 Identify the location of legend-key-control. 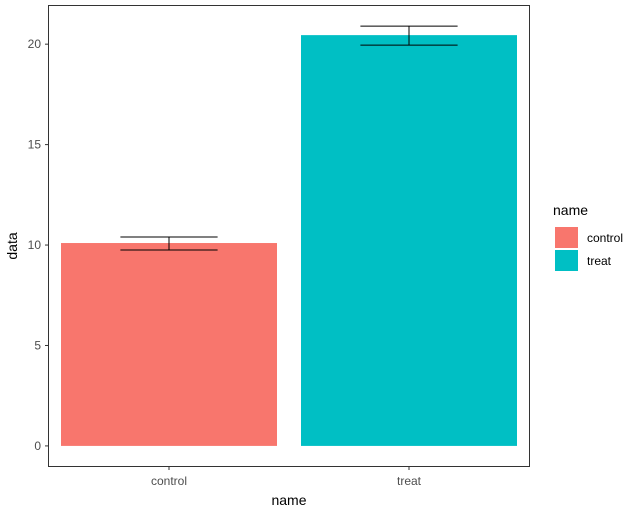
(566, 237).